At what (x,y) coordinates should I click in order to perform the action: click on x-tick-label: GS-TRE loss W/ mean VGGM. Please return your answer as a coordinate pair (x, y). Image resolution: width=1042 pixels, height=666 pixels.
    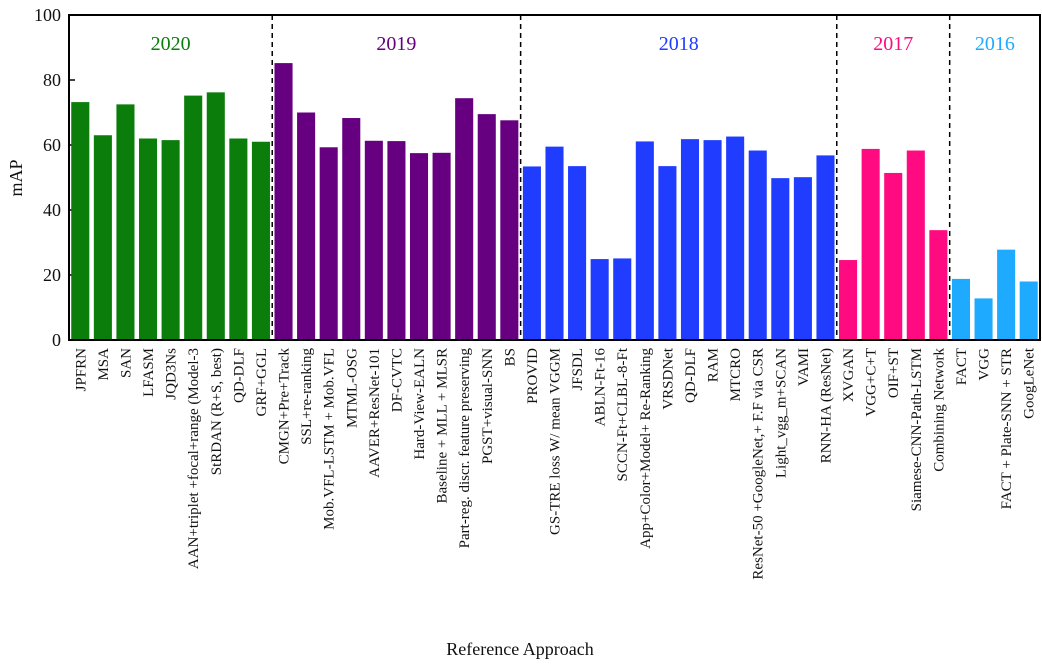
    Looking at the image, I should click on (556, 441).